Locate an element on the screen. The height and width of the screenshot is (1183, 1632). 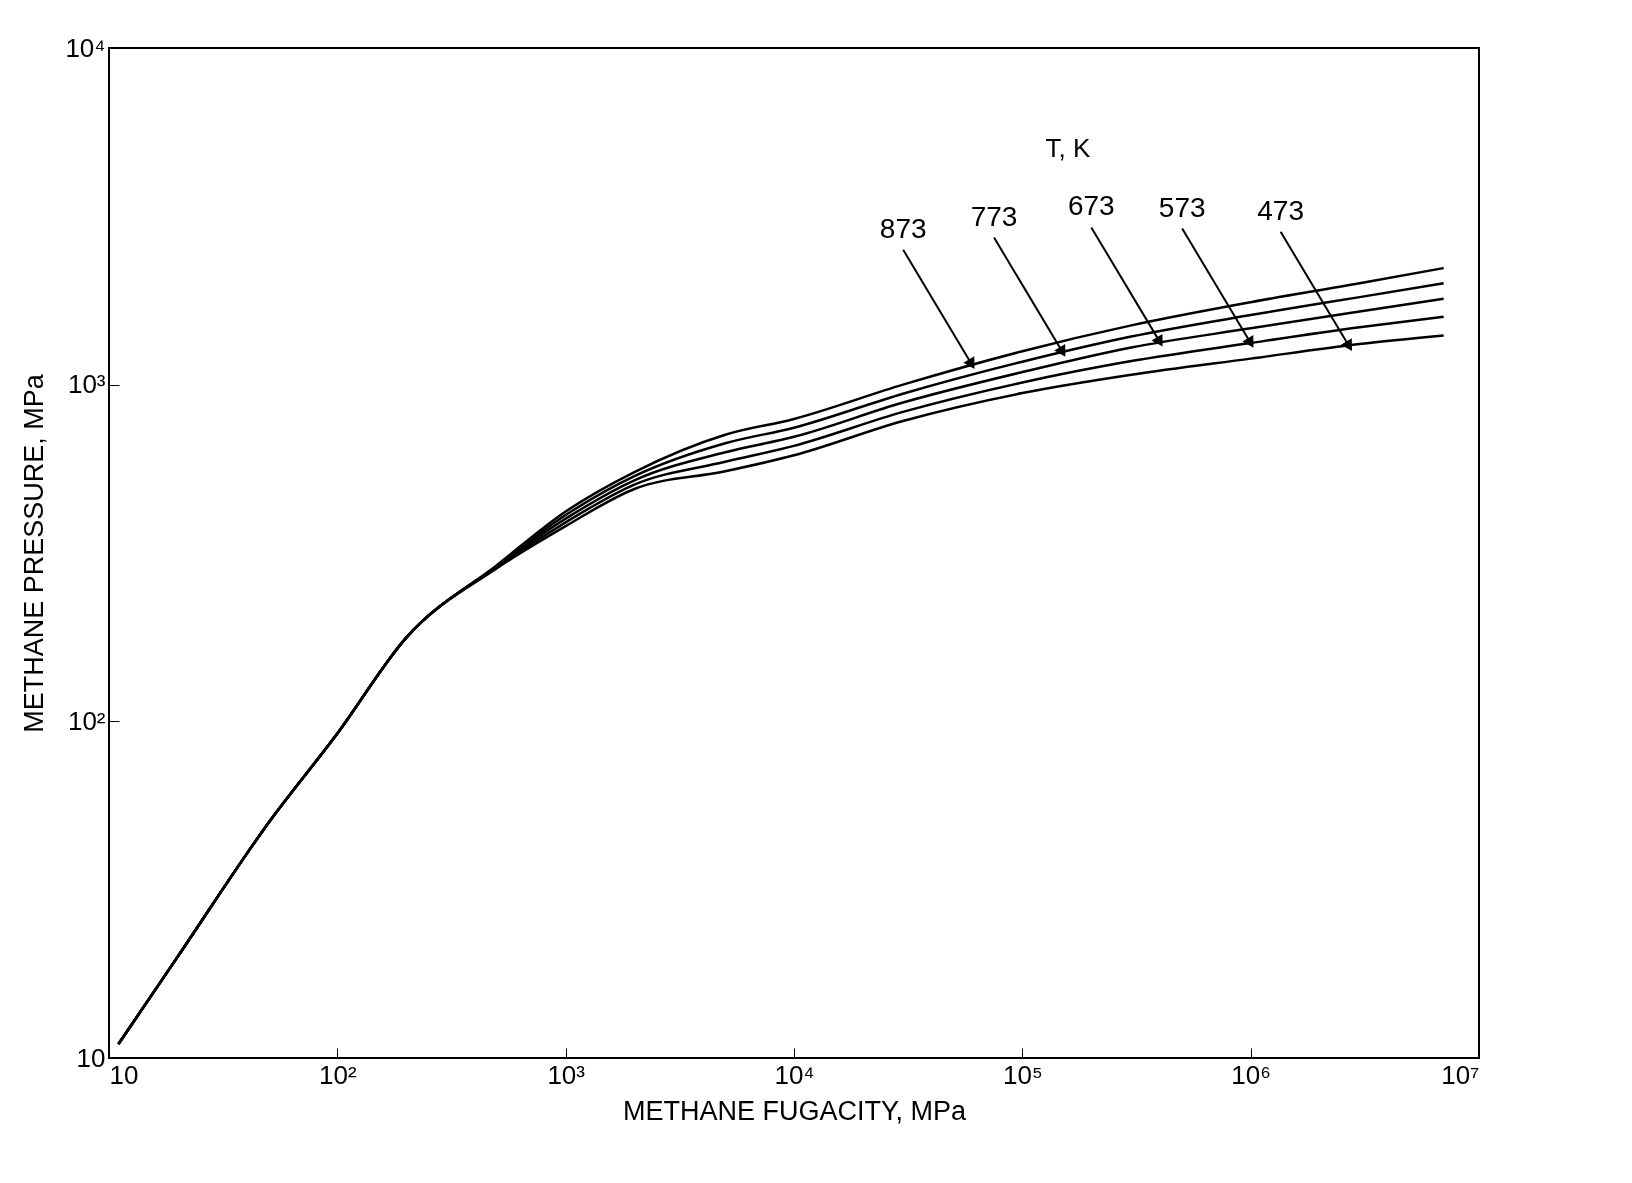
annotation: T, K is located at coordinates (1068, 148).